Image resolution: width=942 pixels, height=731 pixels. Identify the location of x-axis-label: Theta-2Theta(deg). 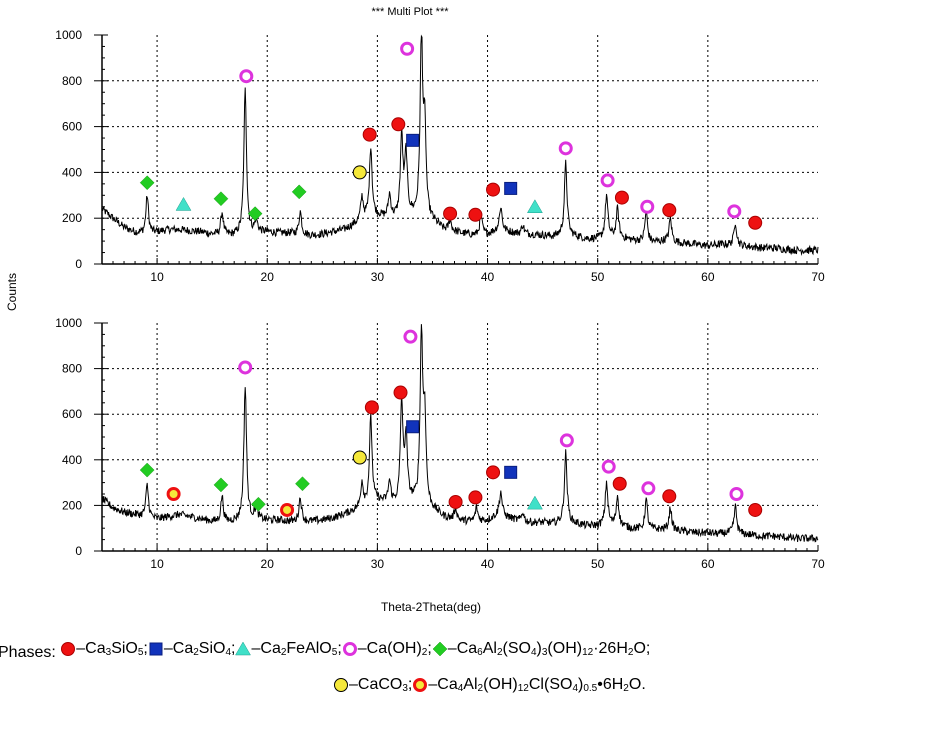
(431, 607).